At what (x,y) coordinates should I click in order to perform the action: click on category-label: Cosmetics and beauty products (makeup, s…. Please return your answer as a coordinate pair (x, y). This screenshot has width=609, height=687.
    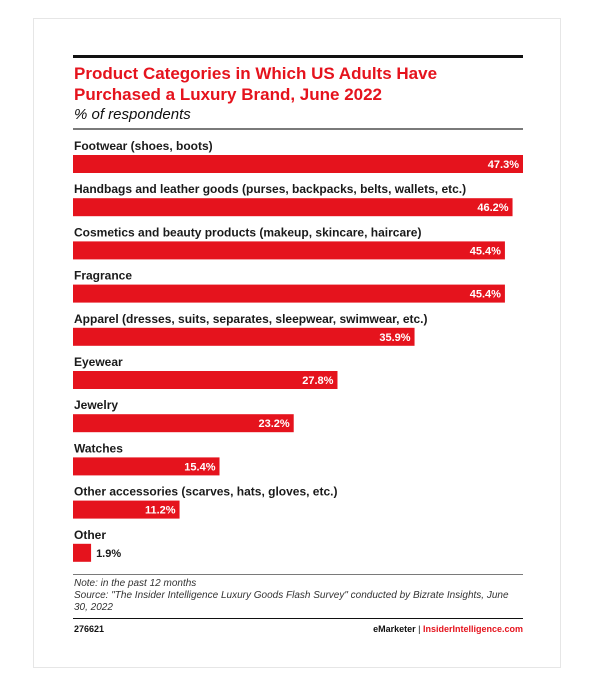
    Looking at the image, I should click on (247, 232).